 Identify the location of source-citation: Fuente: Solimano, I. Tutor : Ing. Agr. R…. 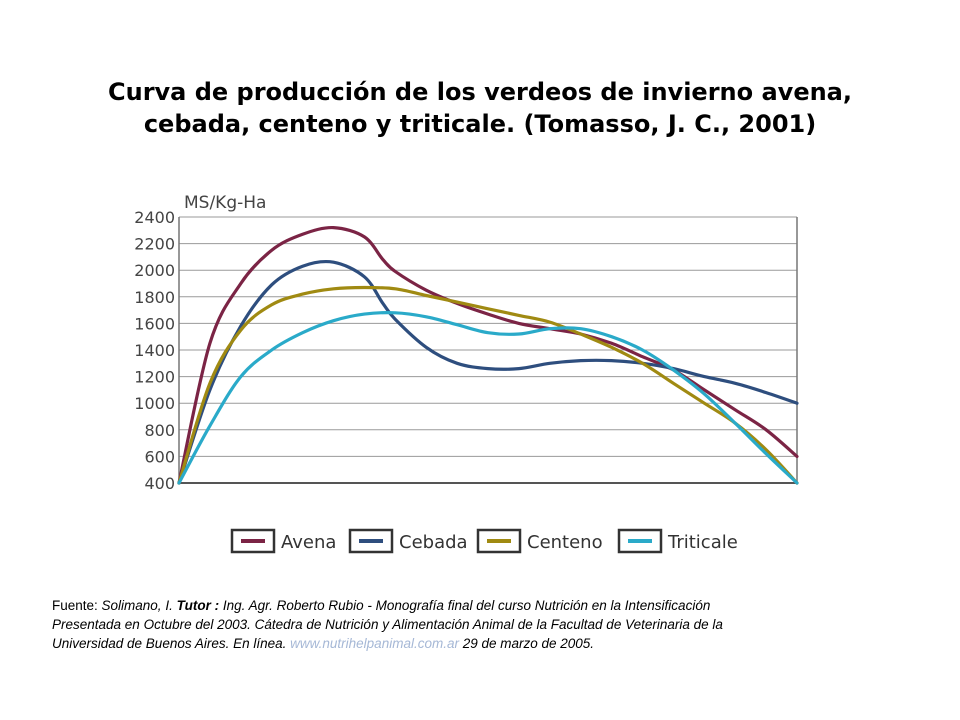
(472, 624).